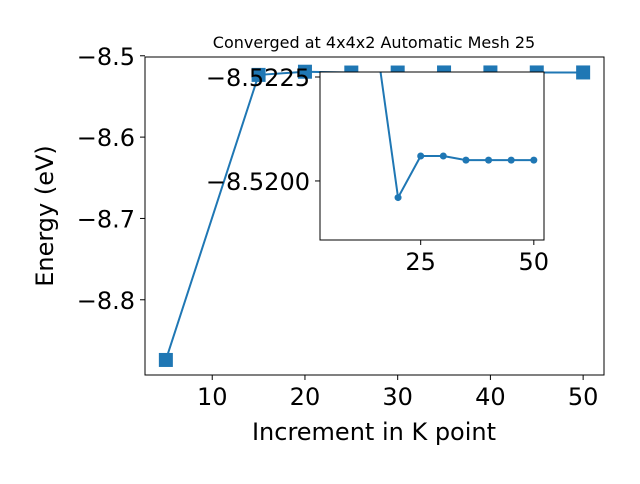  Describe the element at coordinates (45, 216) in the screenshot. I see `y-axis-label: Energy (eV)` at that location.